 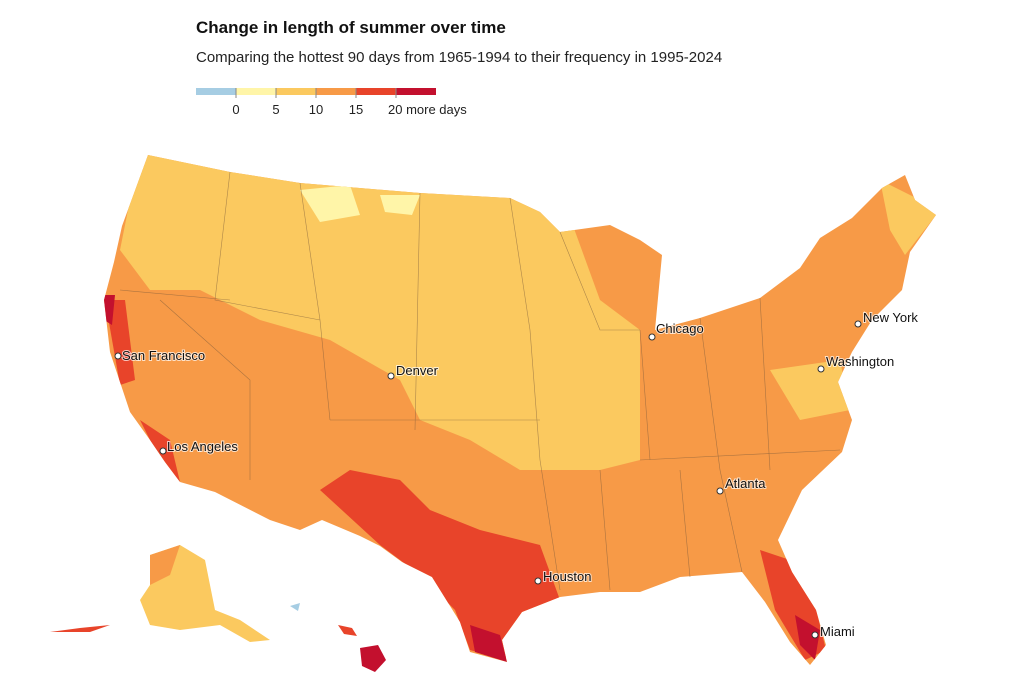 What do you see at coordinates (417, 370) in the screenshot?
I see `city-label: Denver` at bounding box center [417, 370].